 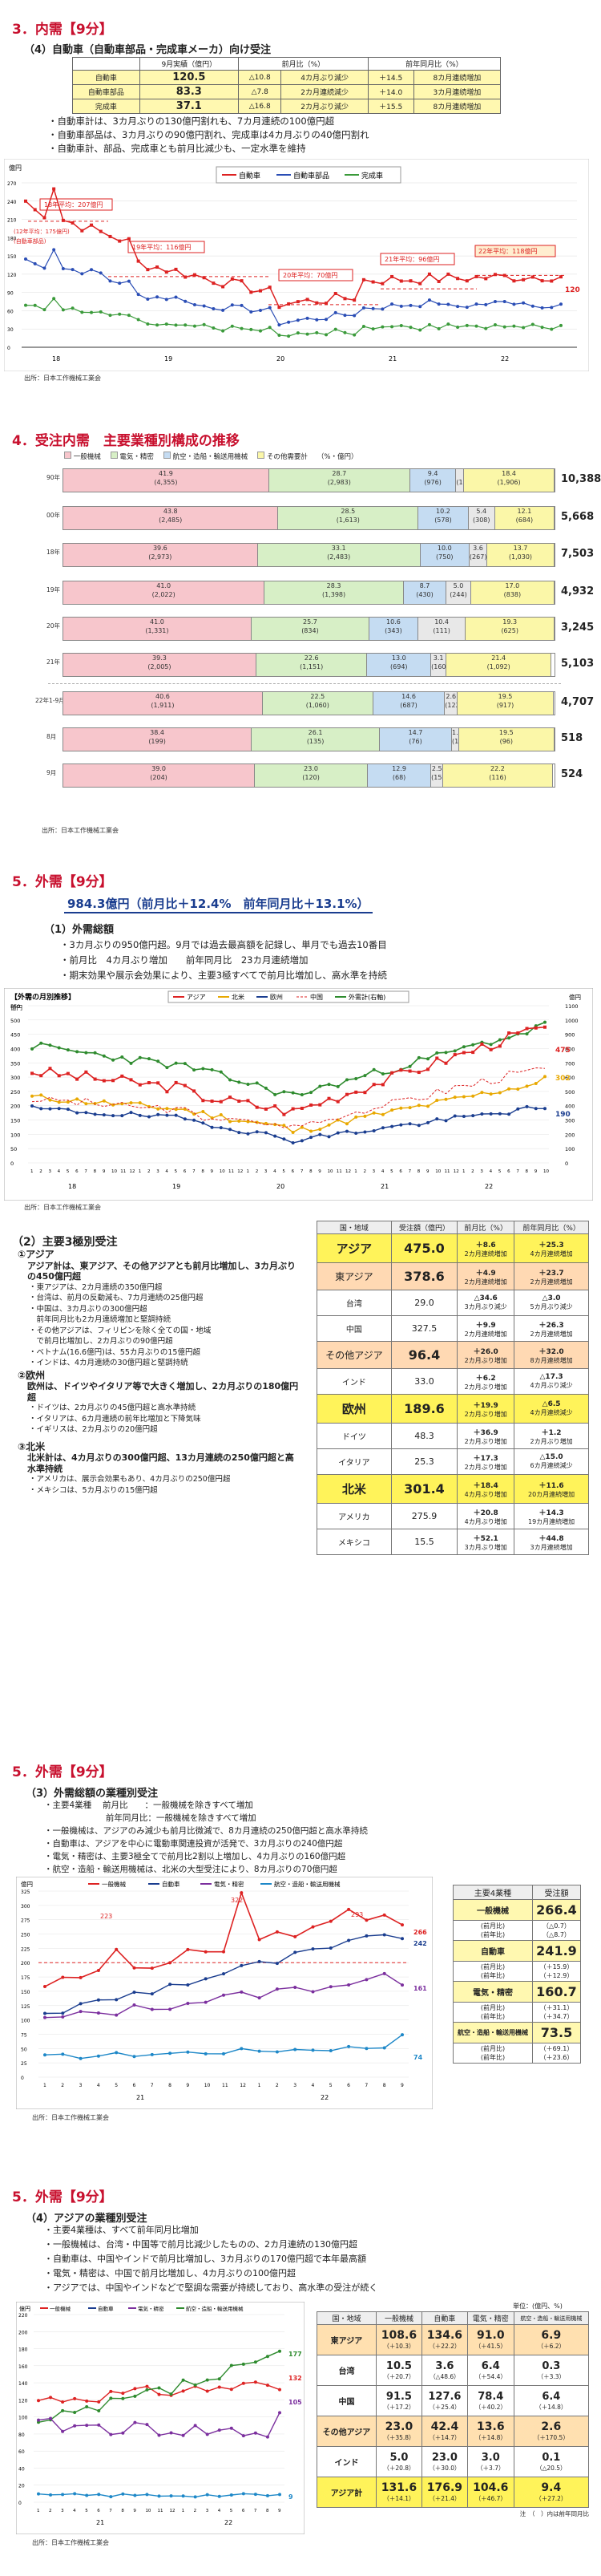 I want to click on bullet: ・自動車計は、3カ月ぶりの130億円割れも、7カ月連続の100億円超, so click(x=191, y=121).